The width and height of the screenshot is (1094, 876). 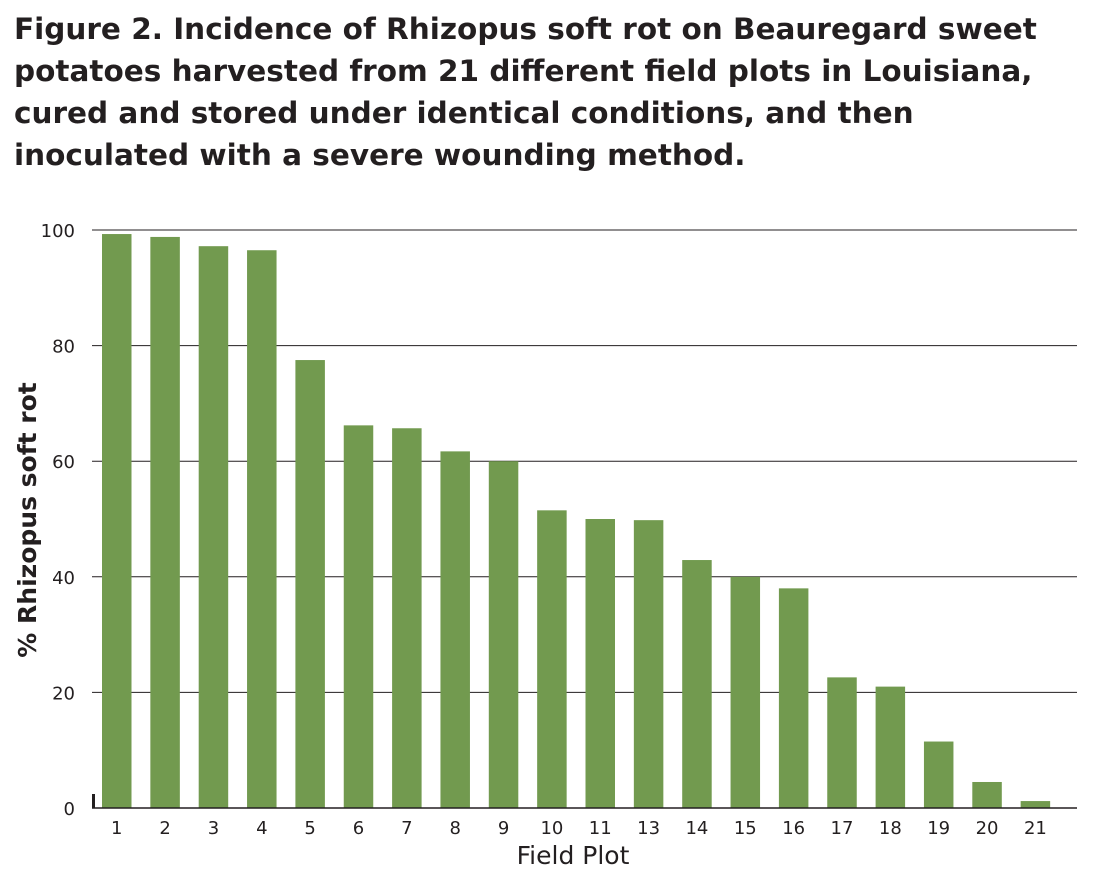 I want to click on x-axis-title: Field Plot, so click(x=573, y=855).